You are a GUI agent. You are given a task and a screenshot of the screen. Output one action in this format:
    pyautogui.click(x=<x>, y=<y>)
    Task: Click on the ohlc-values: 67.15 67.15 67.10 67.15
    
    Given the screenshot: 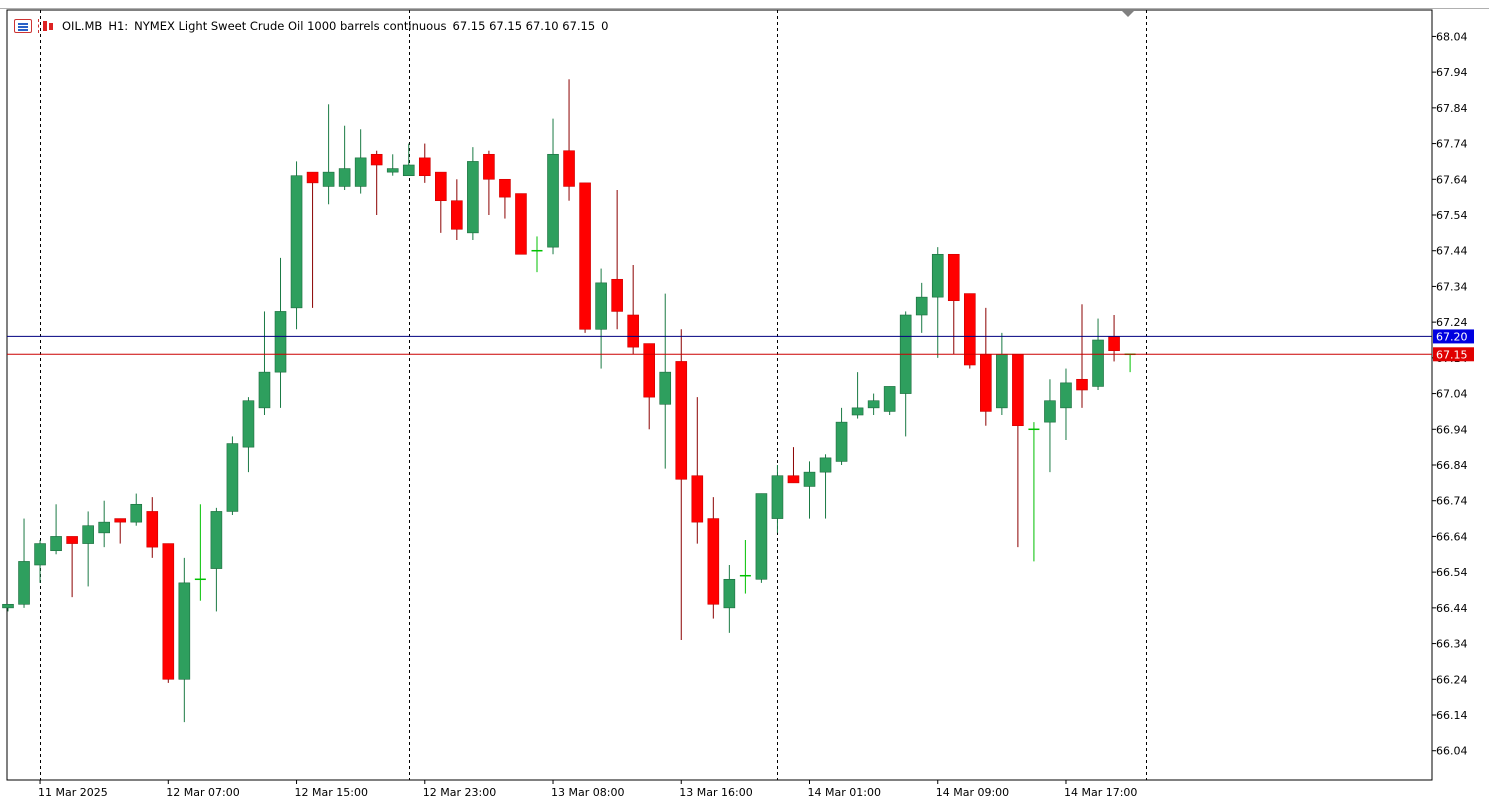 What is the action you would take?
    pyautogui.click(x=524, y=26)
    